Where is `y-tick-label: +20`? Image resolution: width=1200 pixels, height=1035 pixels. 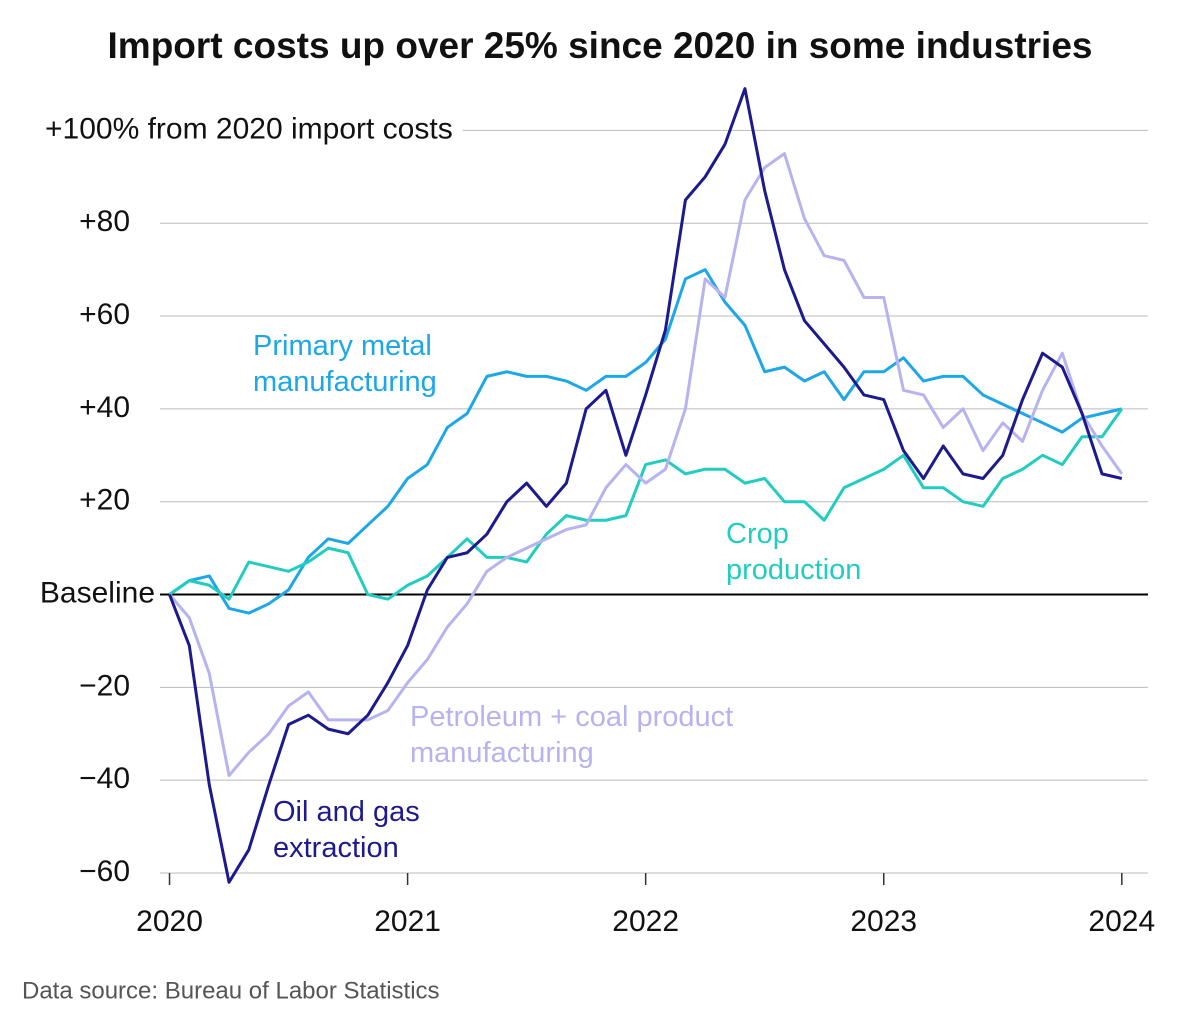
y-tick-label: +20 is located at coordinates (104, 500).